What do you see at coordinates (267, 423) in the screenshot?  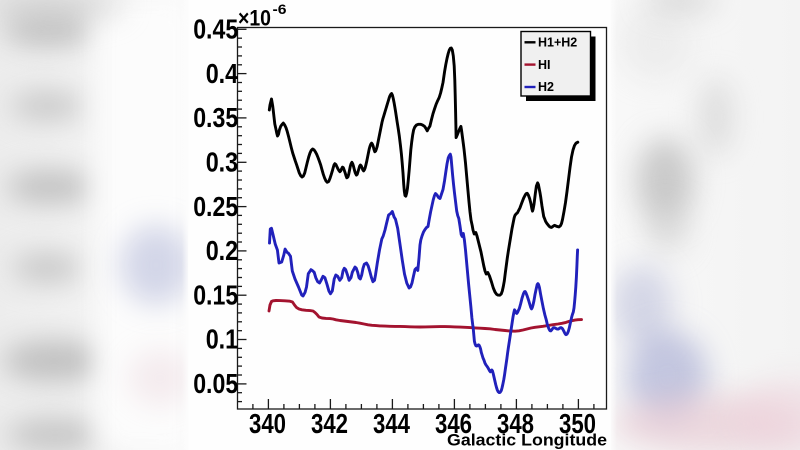 I see `svg-text: 340` at bounding box center [267, 423].